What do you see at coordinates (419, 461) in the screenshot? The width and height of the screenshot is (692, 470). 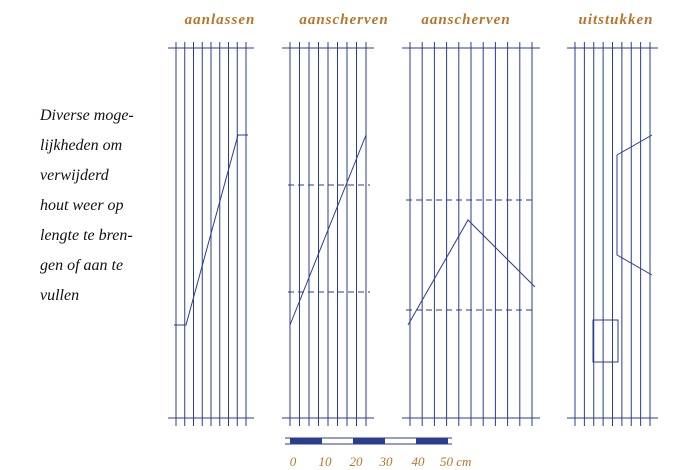 I see `scale-label: 40` at bounding box center [419, 461].